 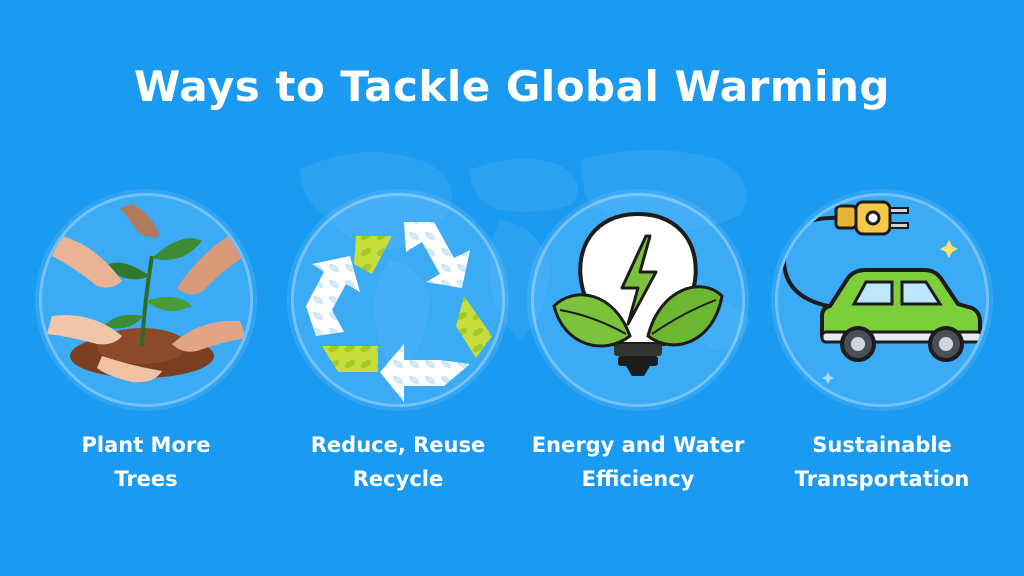 I want to click on tip-card-transport: Sustainable Transportation, so click(x=882, y=351).